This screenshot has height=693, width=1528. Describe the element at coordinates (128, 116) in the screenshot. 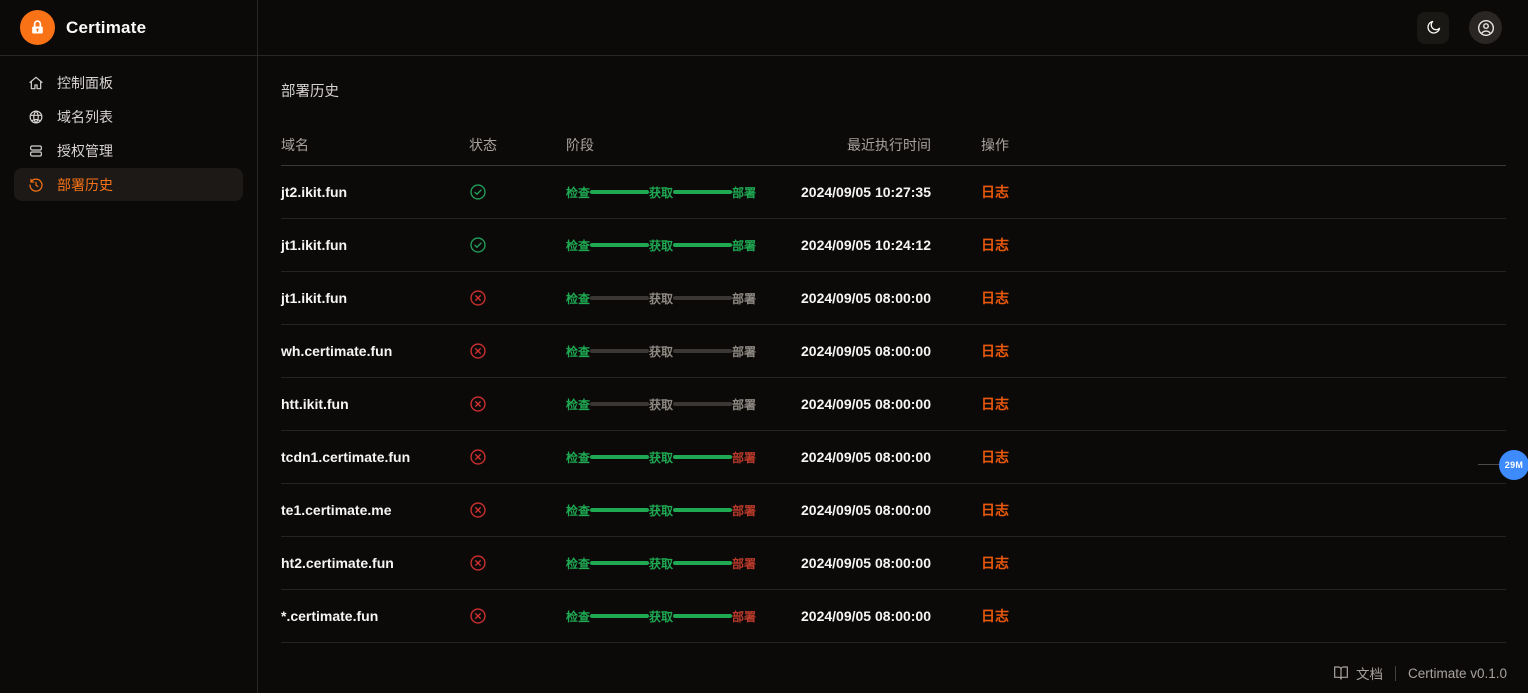

I see `sidebar-item-domains: 域名列表` at that location.